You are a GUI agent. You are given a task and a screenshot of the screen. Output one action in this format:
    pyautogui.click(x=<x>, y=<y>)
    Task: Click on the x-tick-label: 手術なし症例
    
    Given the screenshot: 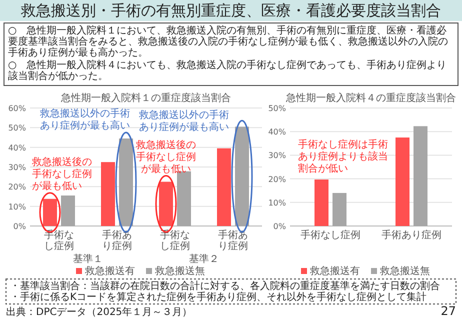 What is the action you would take?
    pyautogui.click(x=330, y=235)
    